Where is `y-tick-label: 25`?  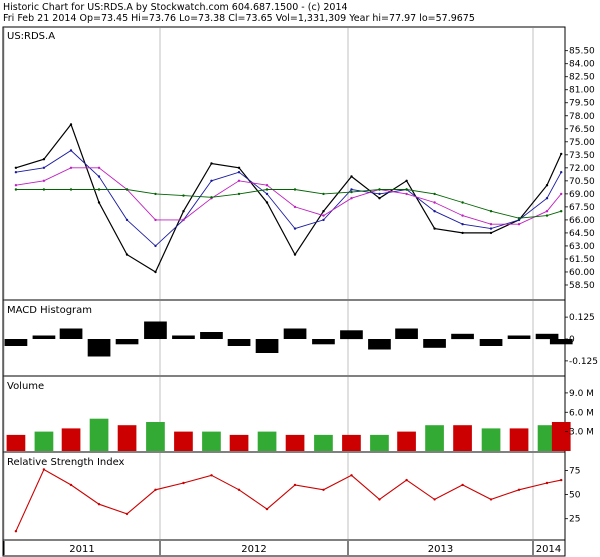
y-tick-label: 25 is located at coordinates (574, 520).